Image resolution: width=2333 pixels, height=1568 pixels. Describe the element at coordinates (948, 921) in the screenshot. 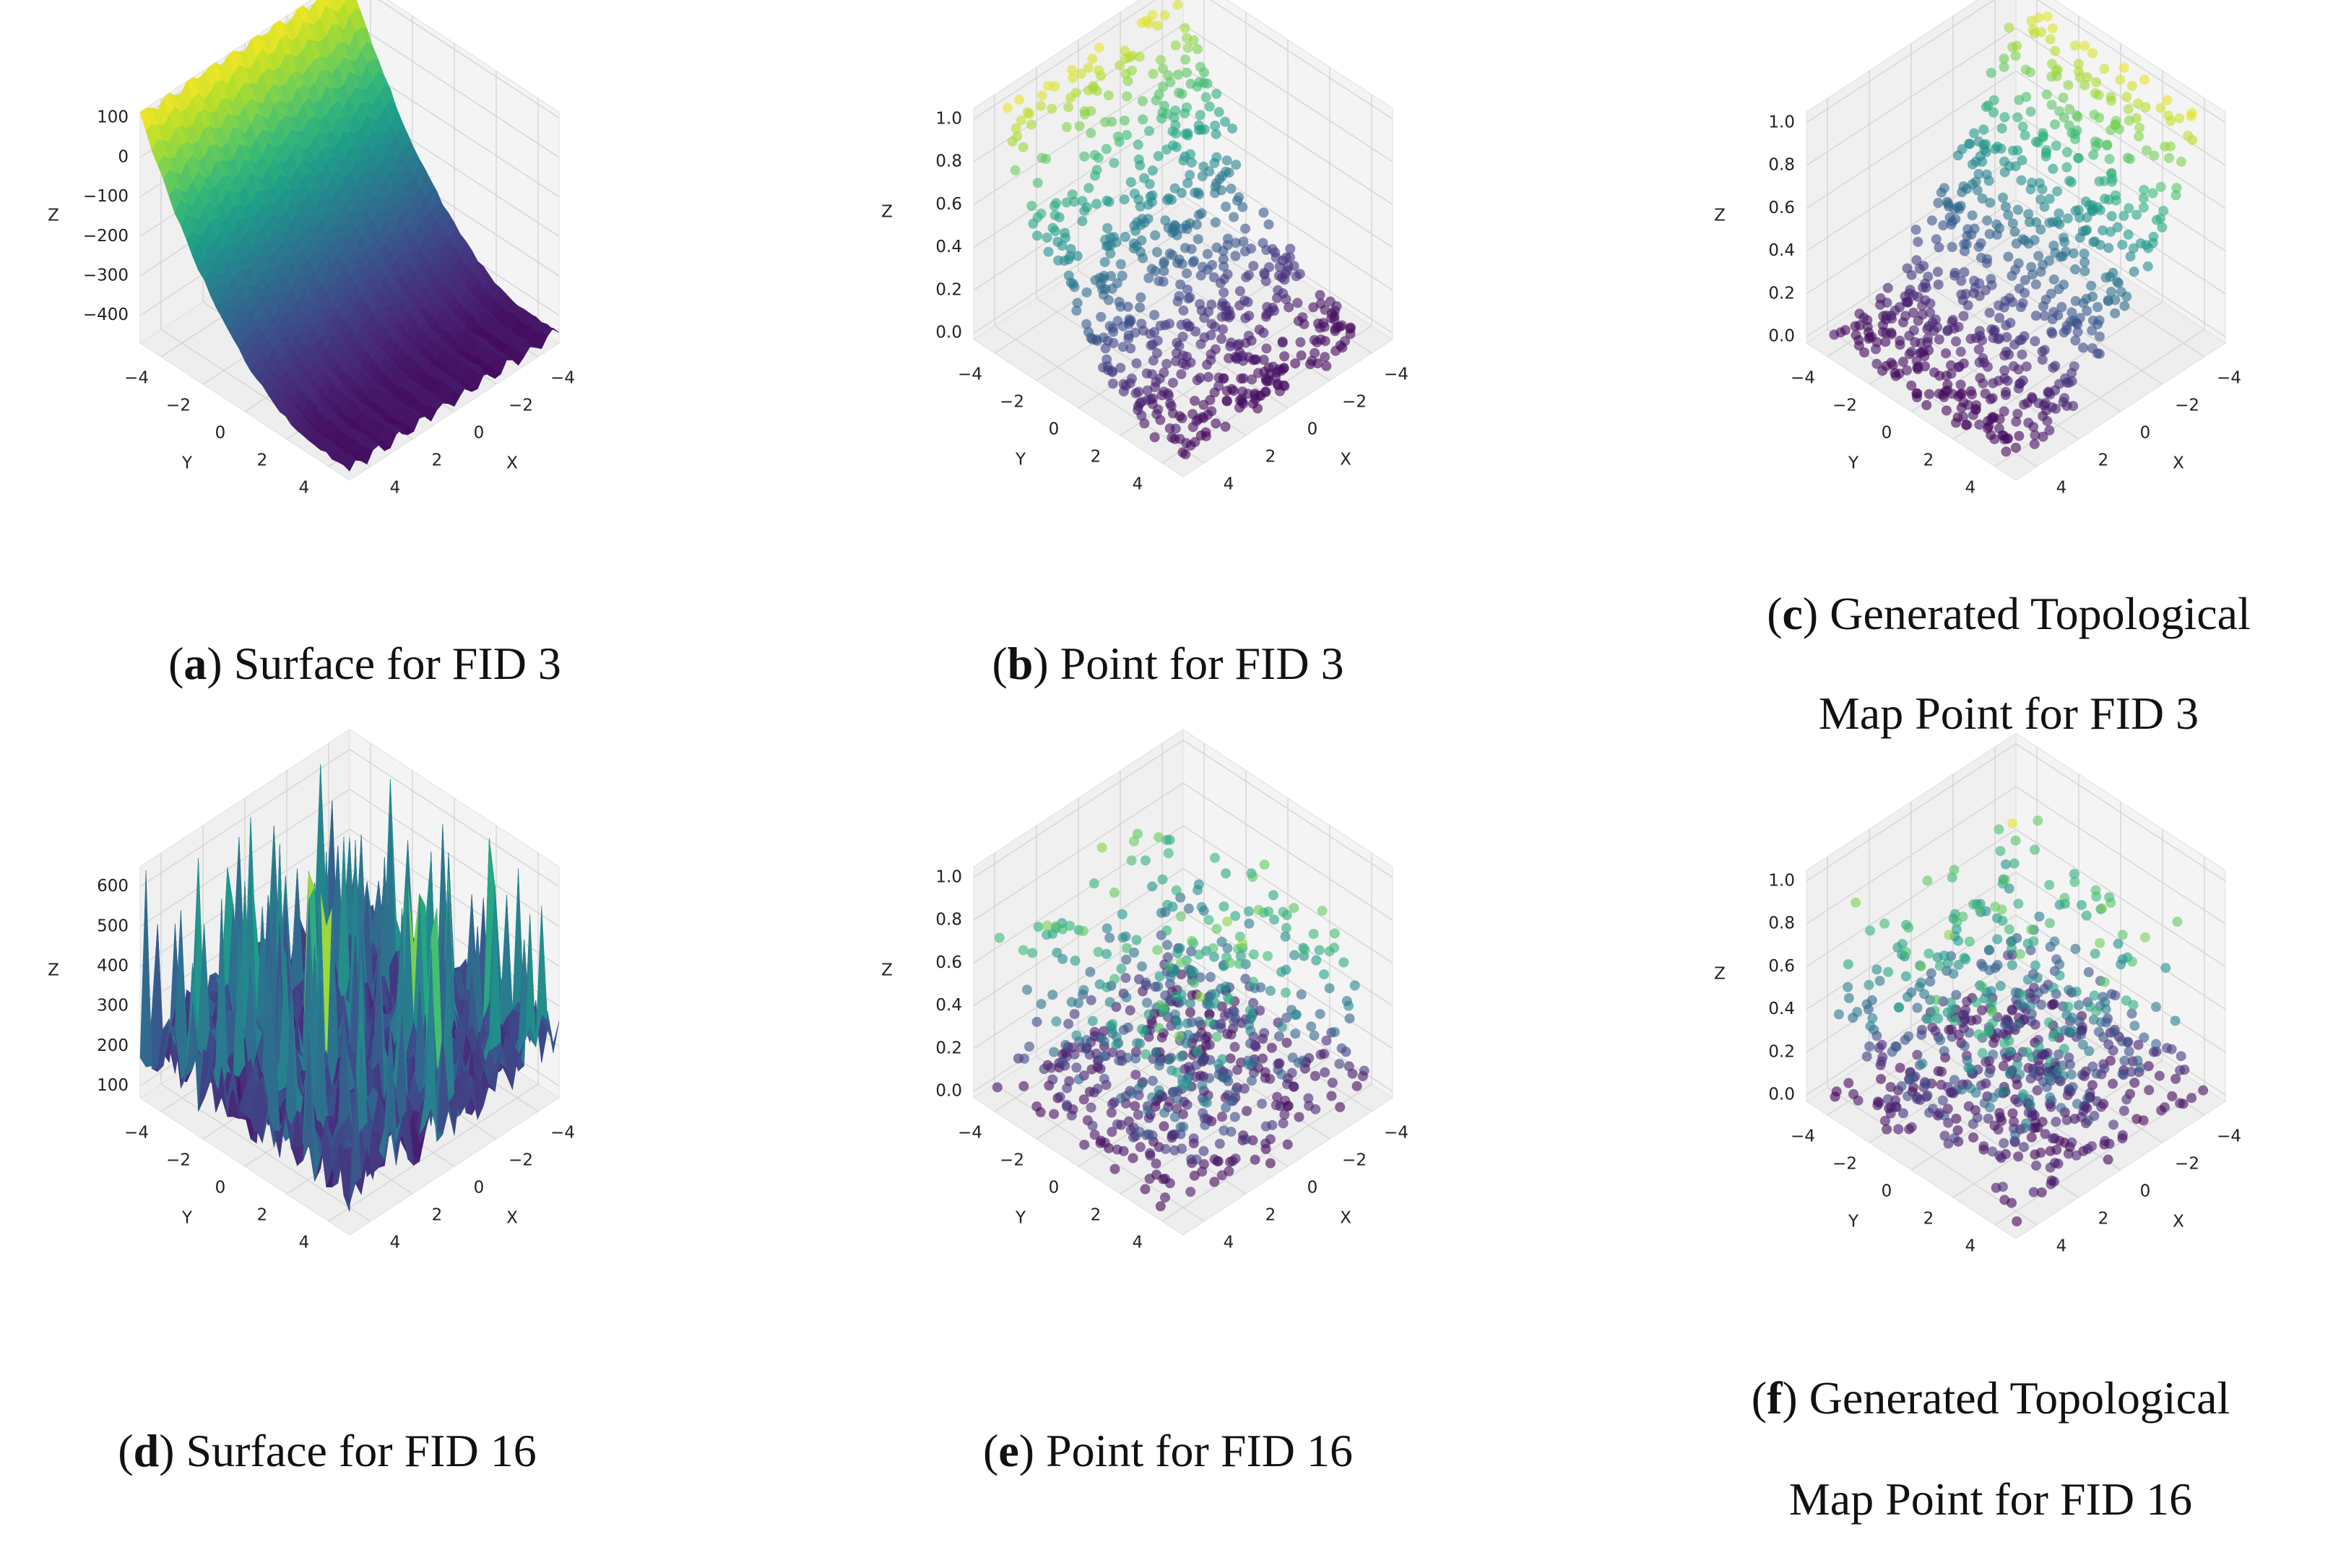

I see `z-tick-label: 0.8` at that location.